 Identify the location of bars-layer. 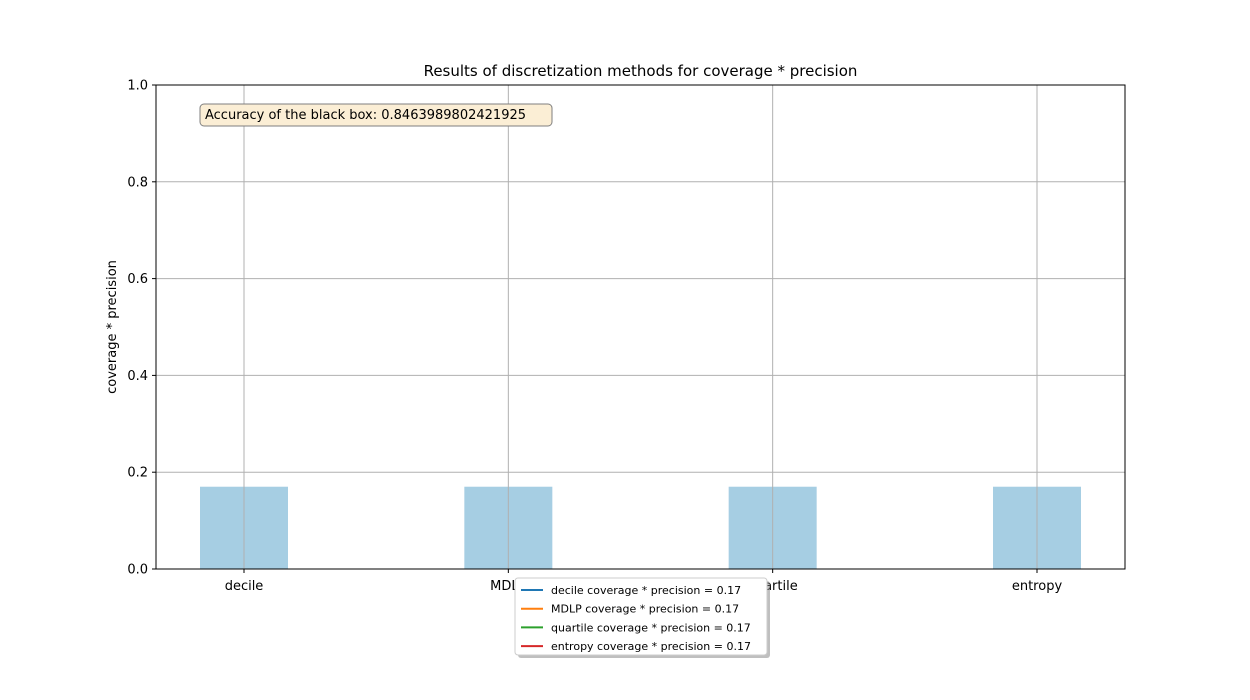
(640, 527).